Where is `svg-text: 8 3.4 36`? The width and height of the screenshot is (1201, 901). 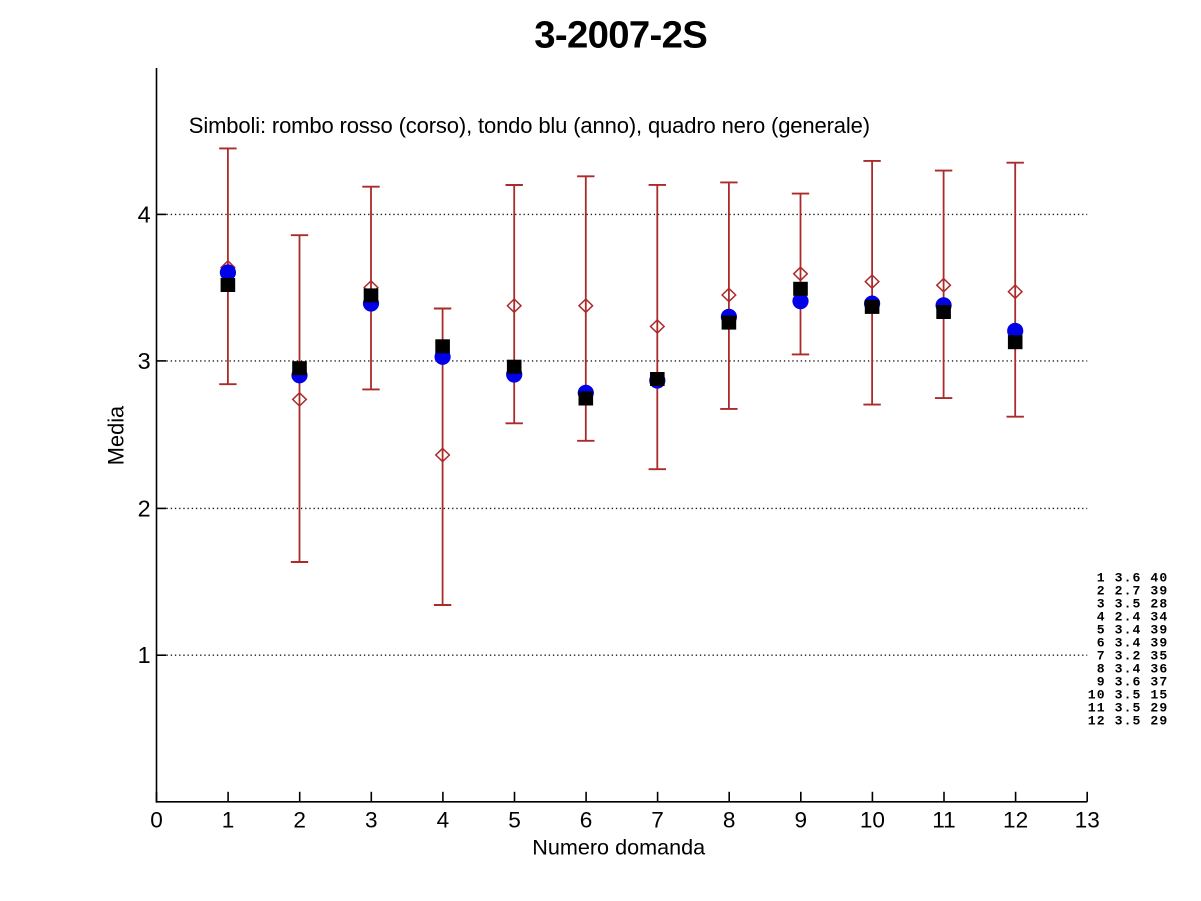
svg-text: 8 3.4 36 is located at coordinates (1128, 669).